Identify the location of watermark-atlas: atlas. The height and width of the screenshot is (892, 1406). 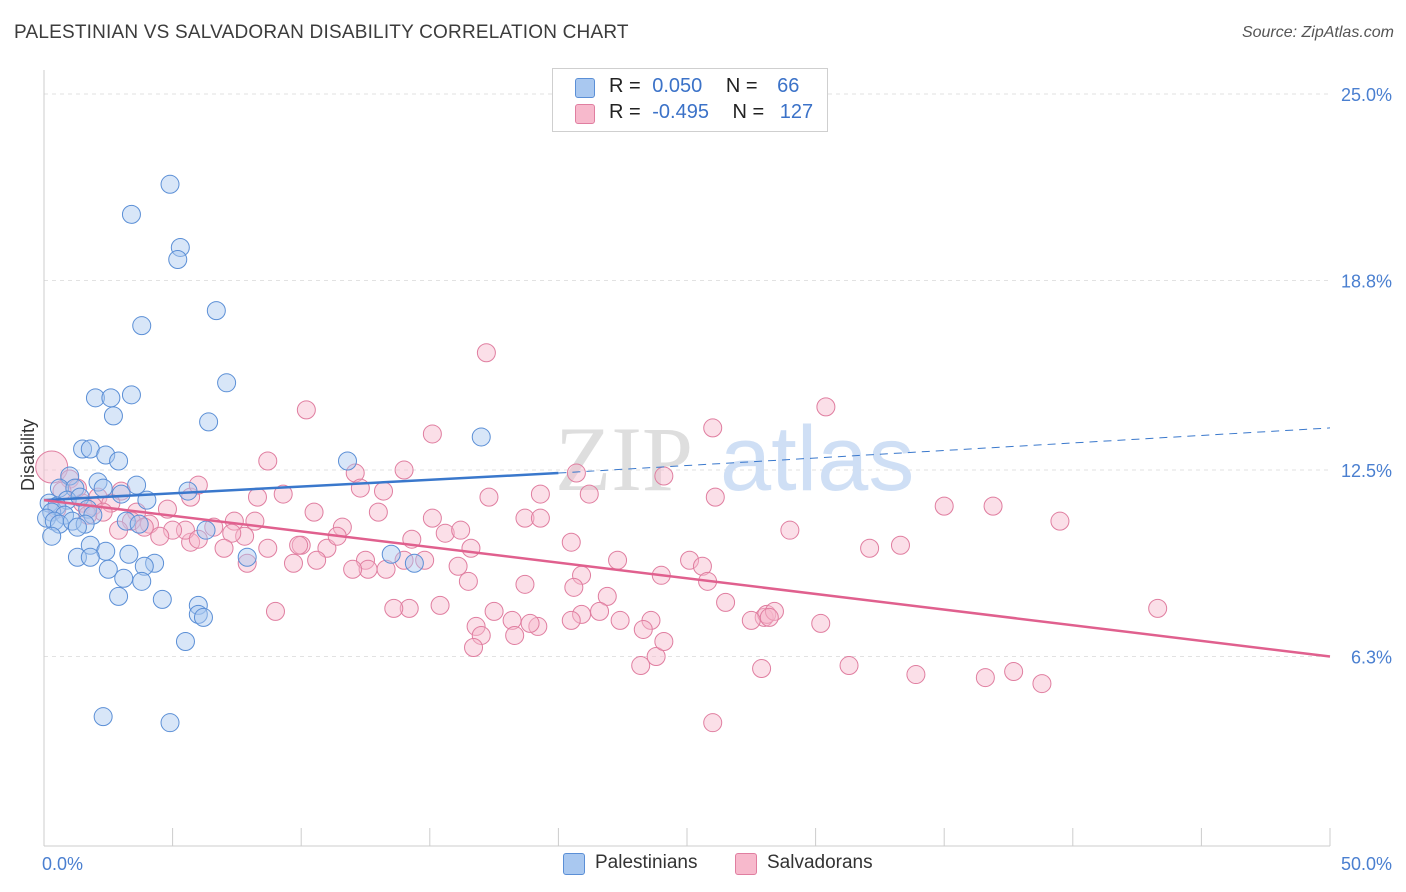
(817, 459).